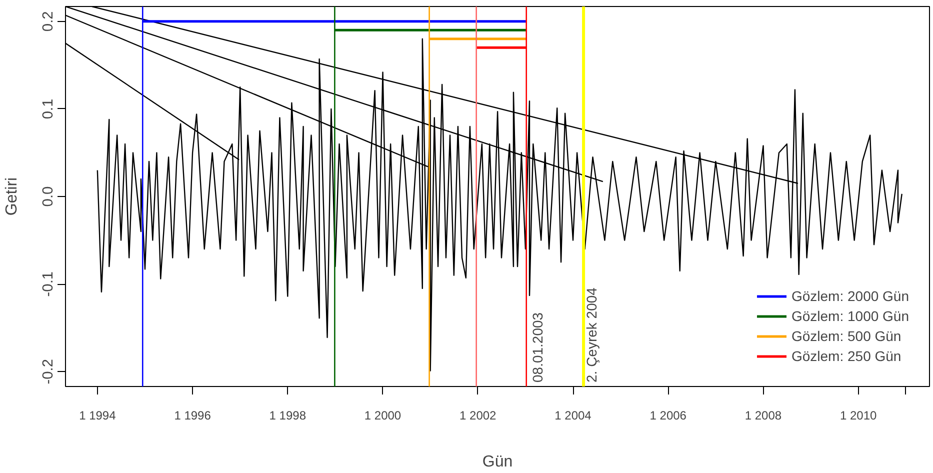 The height and width of the screenshot is (473, 933). Describe the element at coordinates (846, 336) in the screenshot. I see `legend-label: Gözlem: 500 Gün` at that location.